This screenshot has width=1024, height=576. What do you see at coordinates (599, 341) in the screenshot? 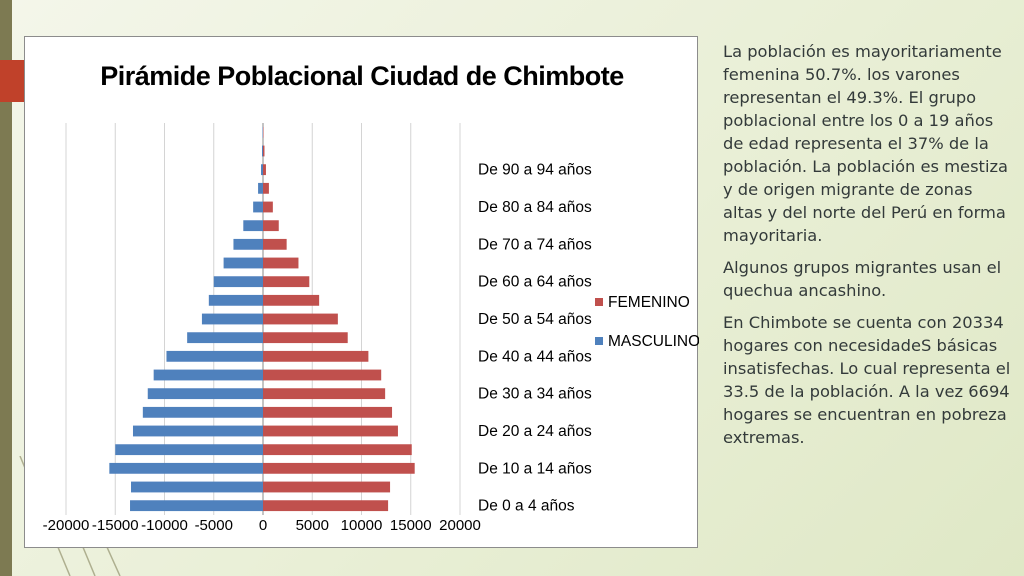
I see `legend-swatch-masculino` at bounding box center [599, 341].